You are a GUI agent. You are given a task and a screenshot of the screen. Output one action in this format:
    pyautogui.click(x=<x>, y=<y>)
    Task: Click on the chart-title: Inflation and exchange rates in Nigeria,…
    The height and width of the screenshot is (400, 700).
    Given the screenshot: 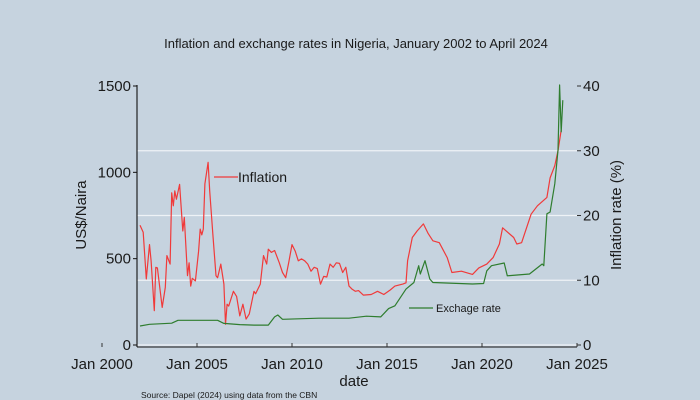 What is the action you would take?
    pyautogui.click(x=356, y=43)
    